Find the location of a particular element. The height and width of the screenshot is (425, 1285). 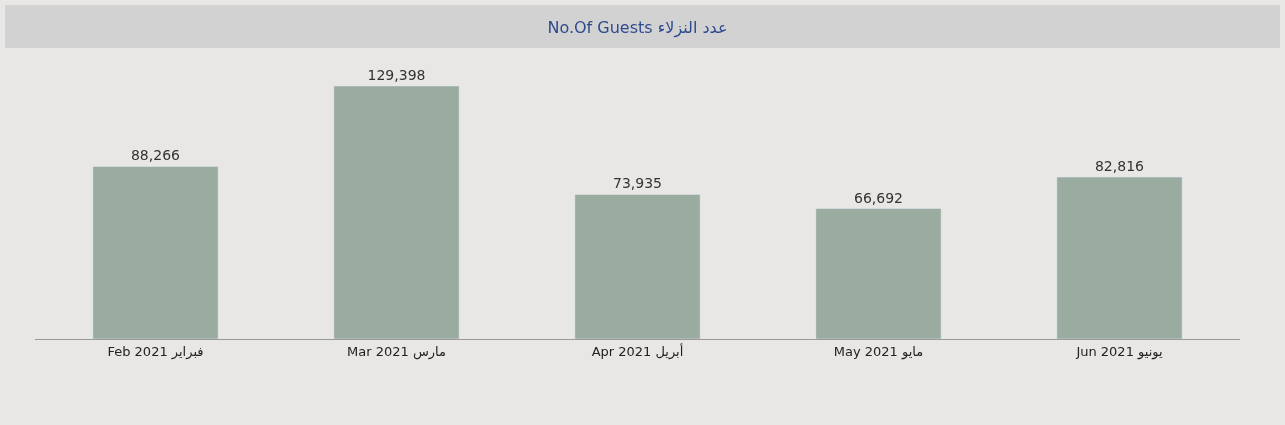

x-tick-label: Apr 2021 أبريل is located at coordinates (637, 351).